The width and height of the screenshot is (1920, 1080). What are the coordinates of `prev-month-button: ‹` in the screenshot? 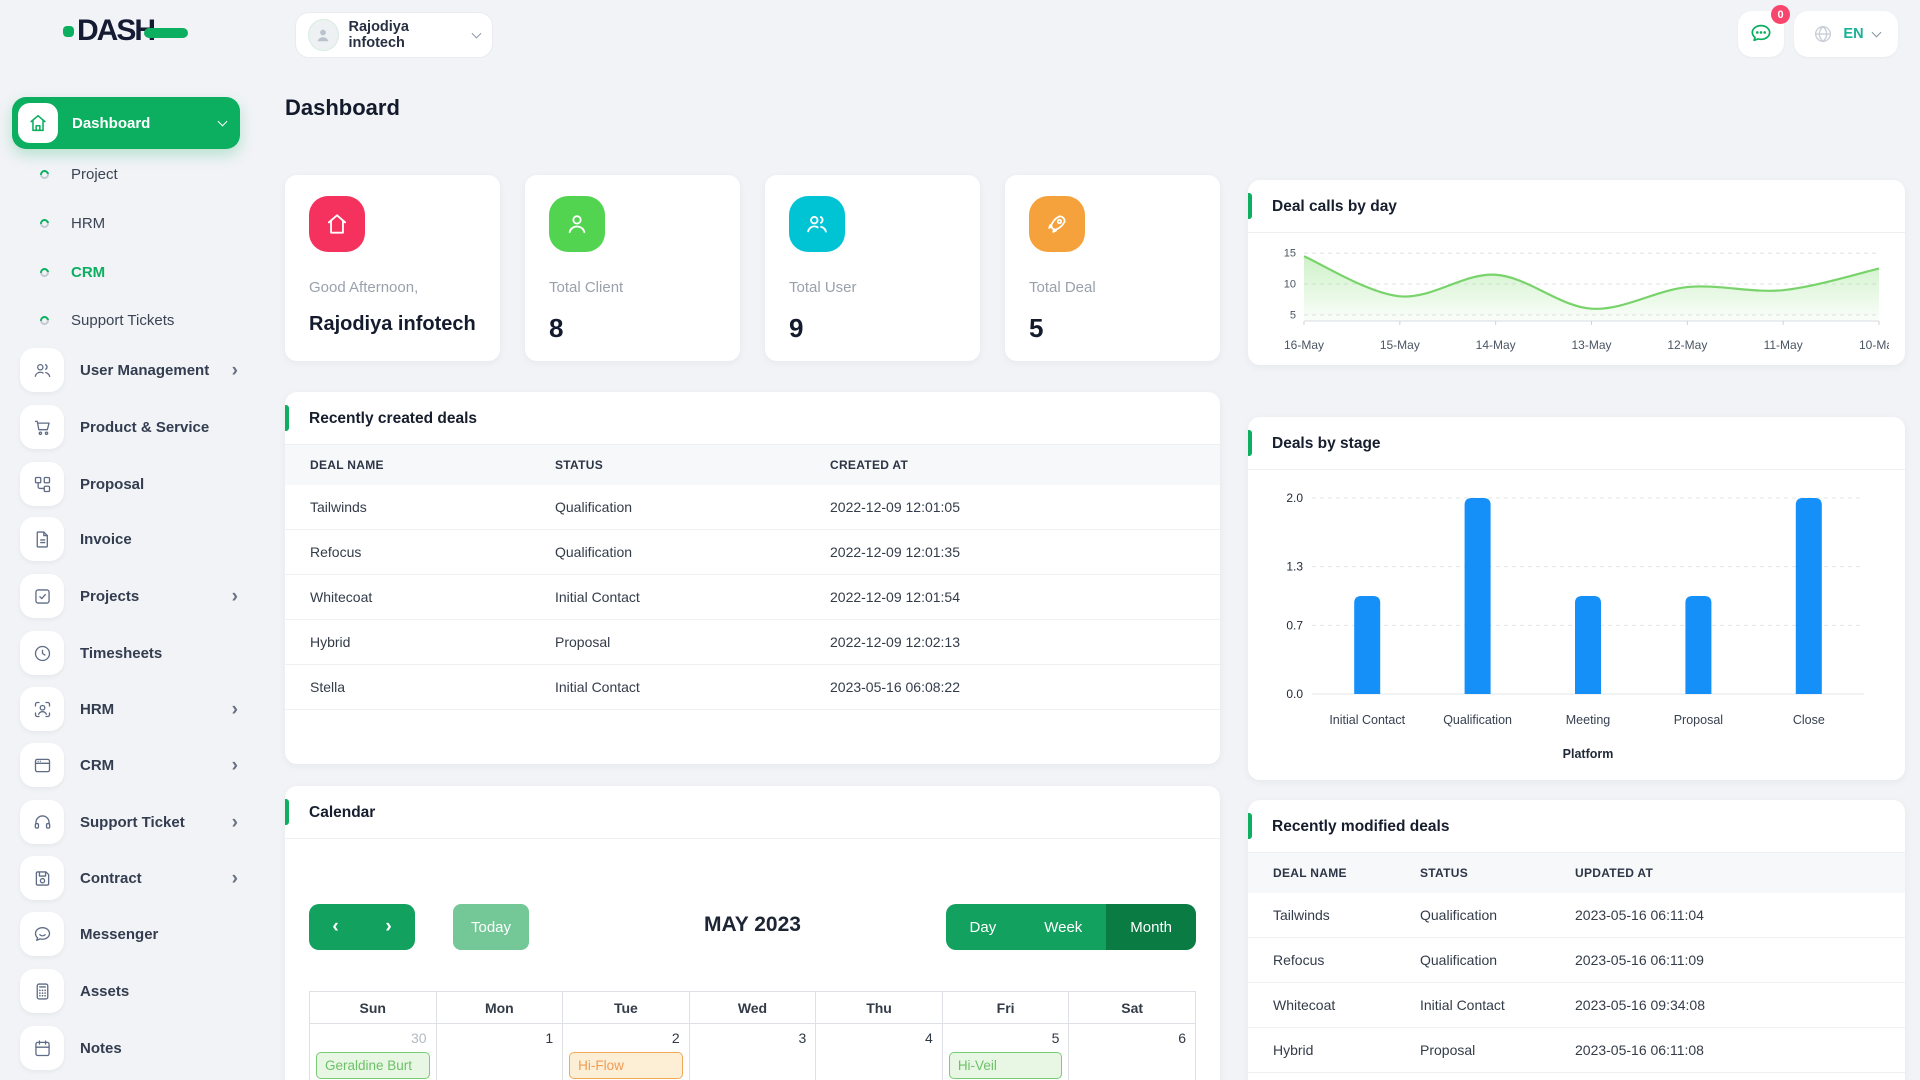 It's located at (335, 927).